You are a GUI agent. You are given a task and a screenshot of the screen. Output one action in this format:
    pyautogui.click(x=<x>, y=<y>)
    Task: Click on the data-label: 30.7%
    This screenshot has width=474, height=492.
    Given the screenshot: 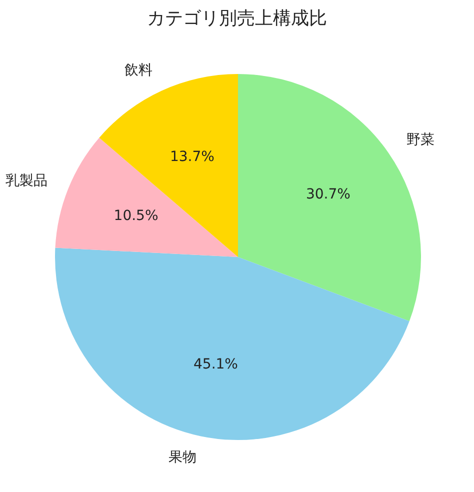 What is the action you would take?
    pyautogui.click(x=328, y=194)
    